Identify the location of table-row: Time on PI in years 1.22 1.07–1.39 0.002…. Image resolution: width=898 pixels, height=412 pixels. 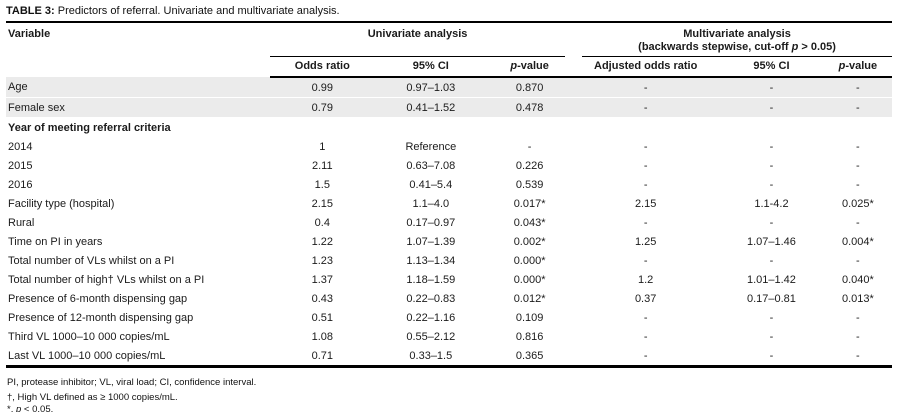
(449, 241).